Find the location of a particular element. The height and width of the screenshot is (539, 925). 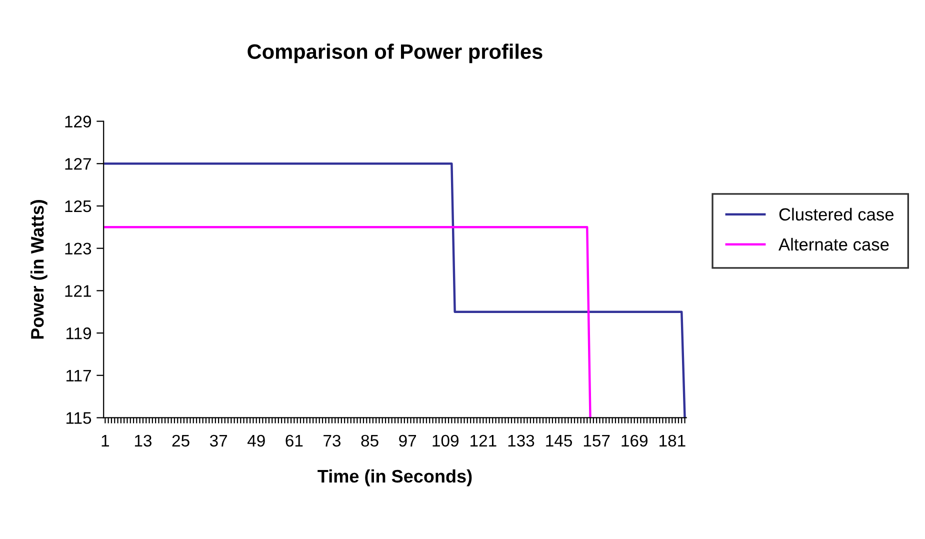

x-tick-label: 49 is located at coordinates (256, 440).